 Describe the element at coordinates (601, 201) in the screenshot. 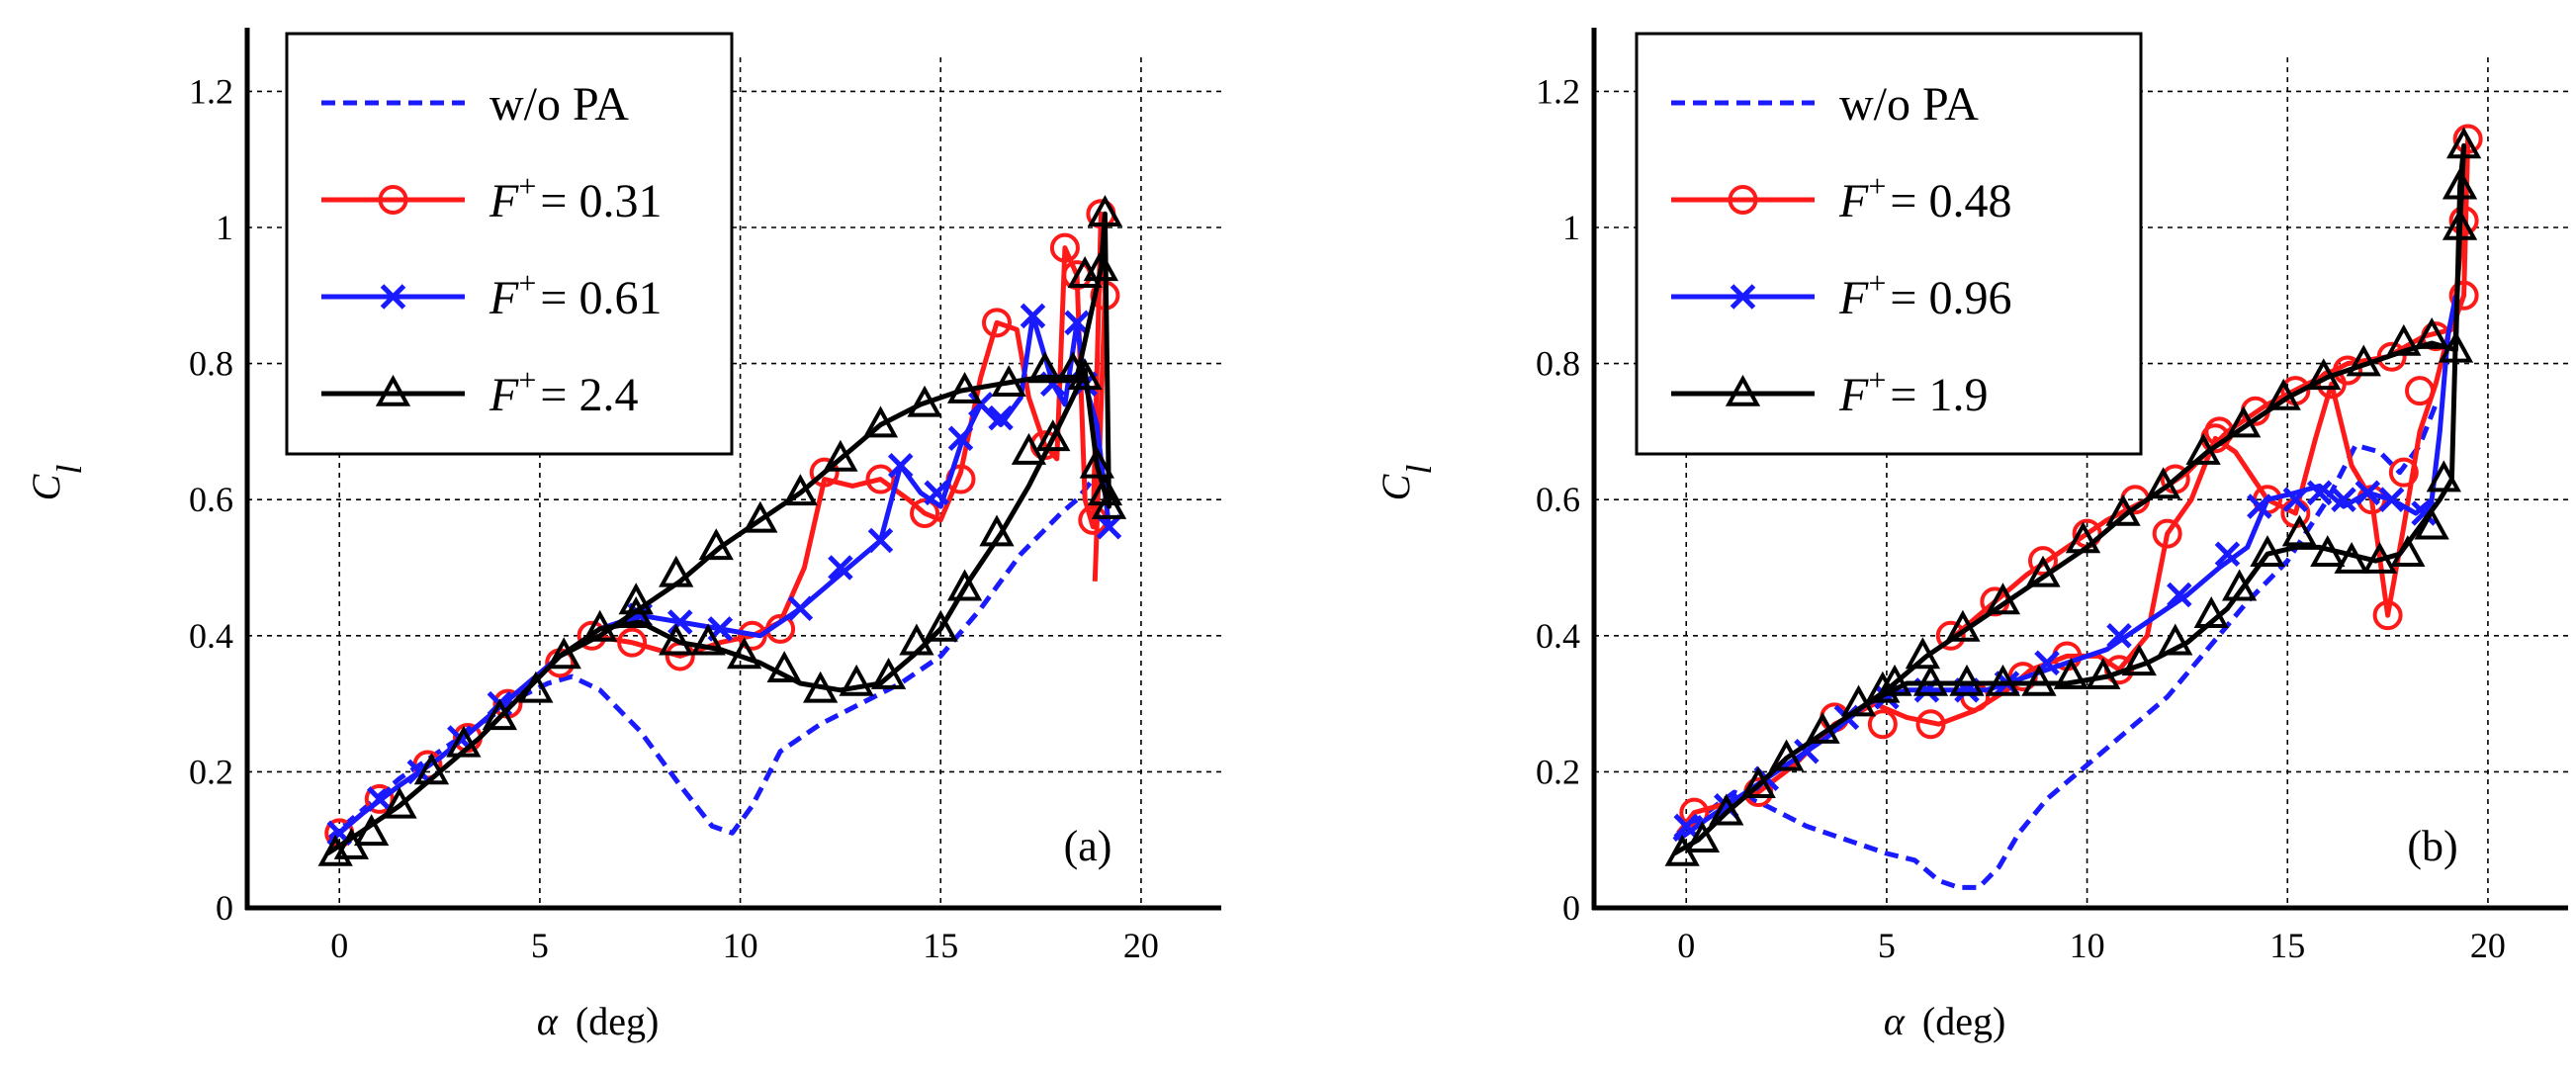

I see `legend-value: = 0.31` at that location.